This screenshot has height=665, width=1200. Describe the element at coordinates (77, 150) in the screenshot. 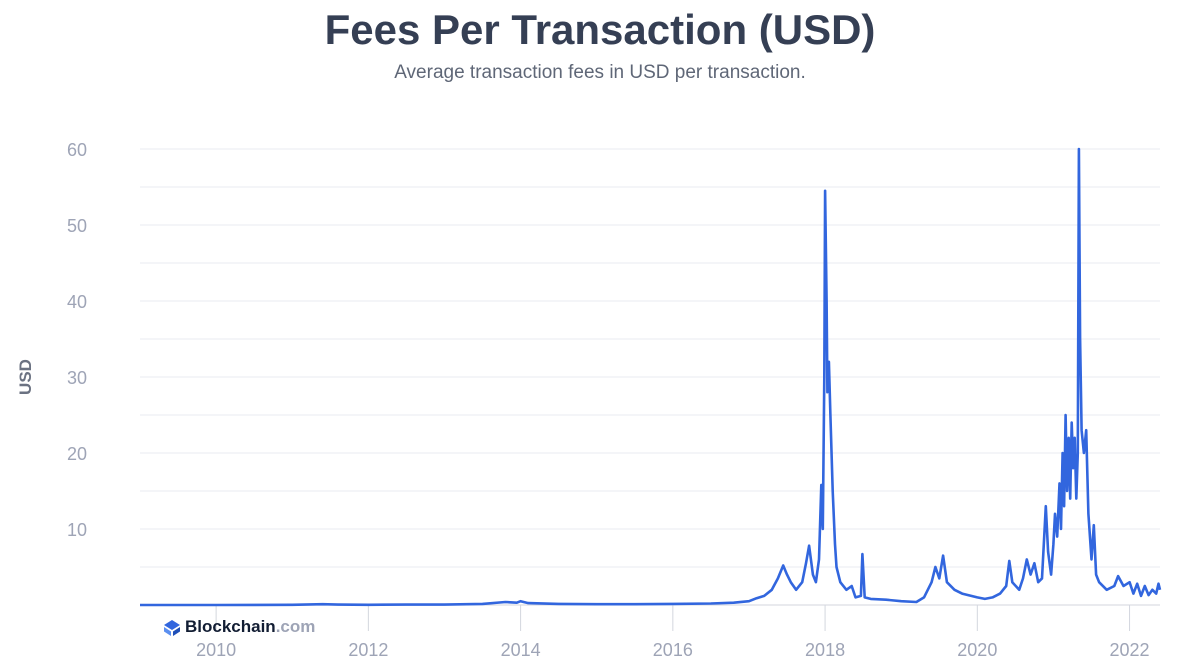

I see `y-tick-label: 60` at that location.